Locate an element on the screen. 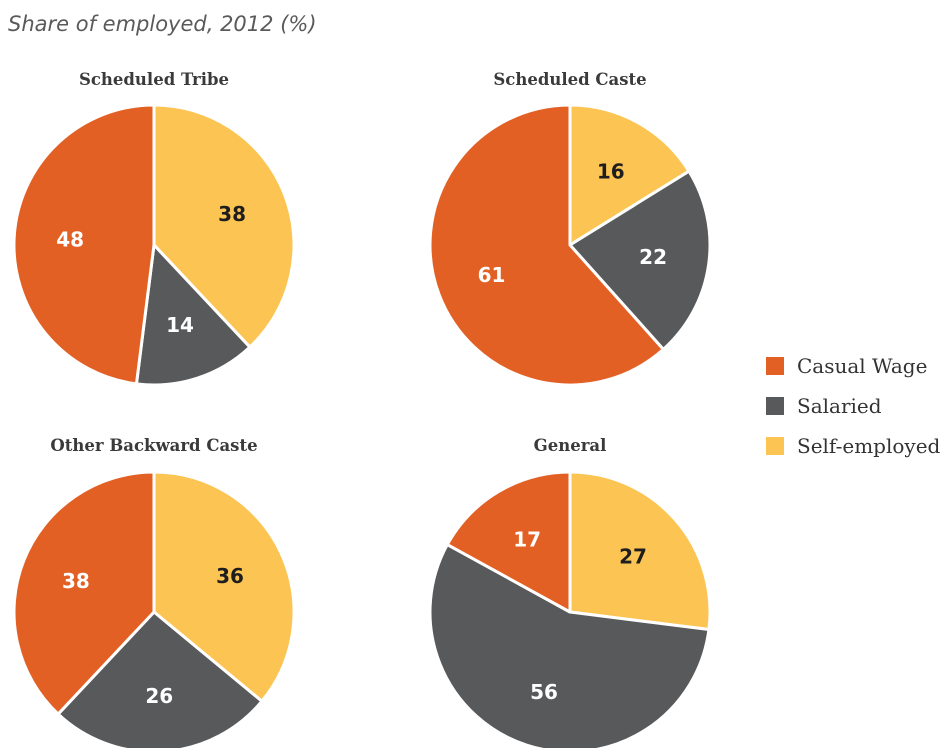 The height and width of the screenshot is (748, 952). legend-swatch-salaried is located at coordinates (775, 406).